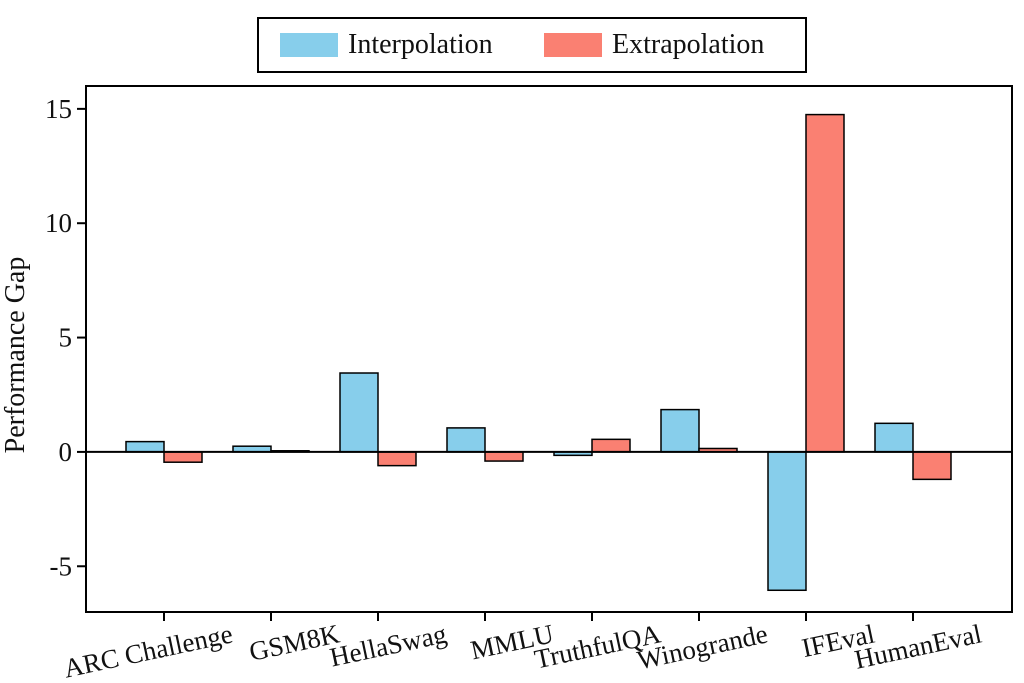 This screenshot has height=683, width=1024. What do you see at coordinates (611, 445) in the screenshot?
I see `bar-extrapolation-truthfulqa` at bounding box center [611, 445].